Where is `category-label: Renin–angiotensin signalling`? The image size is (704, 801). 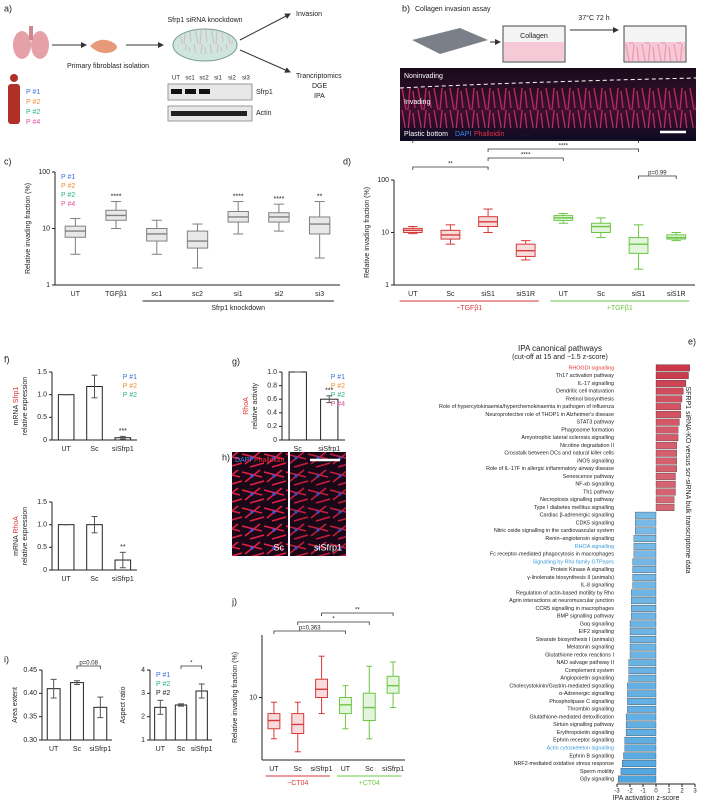 category-label: Renin–angiotensin signalling is located at coordinates (579, 539).